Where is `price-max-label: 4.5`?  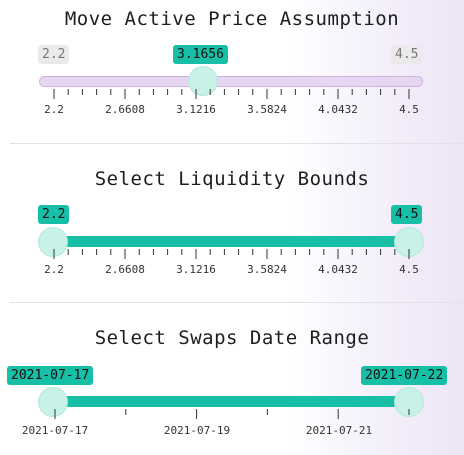
price-max-label: 4.5 is located at coordinates (407, 54).